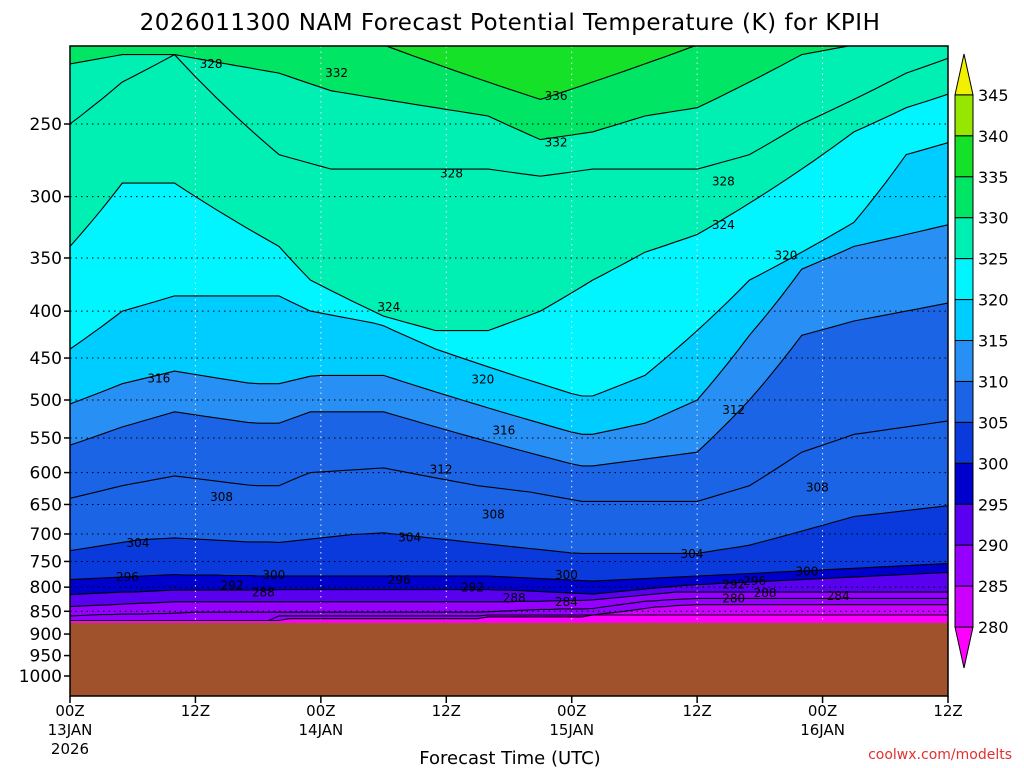 The height and width of the screenshot is (768, 1024). Describe the element at coordinates (46, 259) in the screenshot. I see `y-tick-label: 350` at that location.